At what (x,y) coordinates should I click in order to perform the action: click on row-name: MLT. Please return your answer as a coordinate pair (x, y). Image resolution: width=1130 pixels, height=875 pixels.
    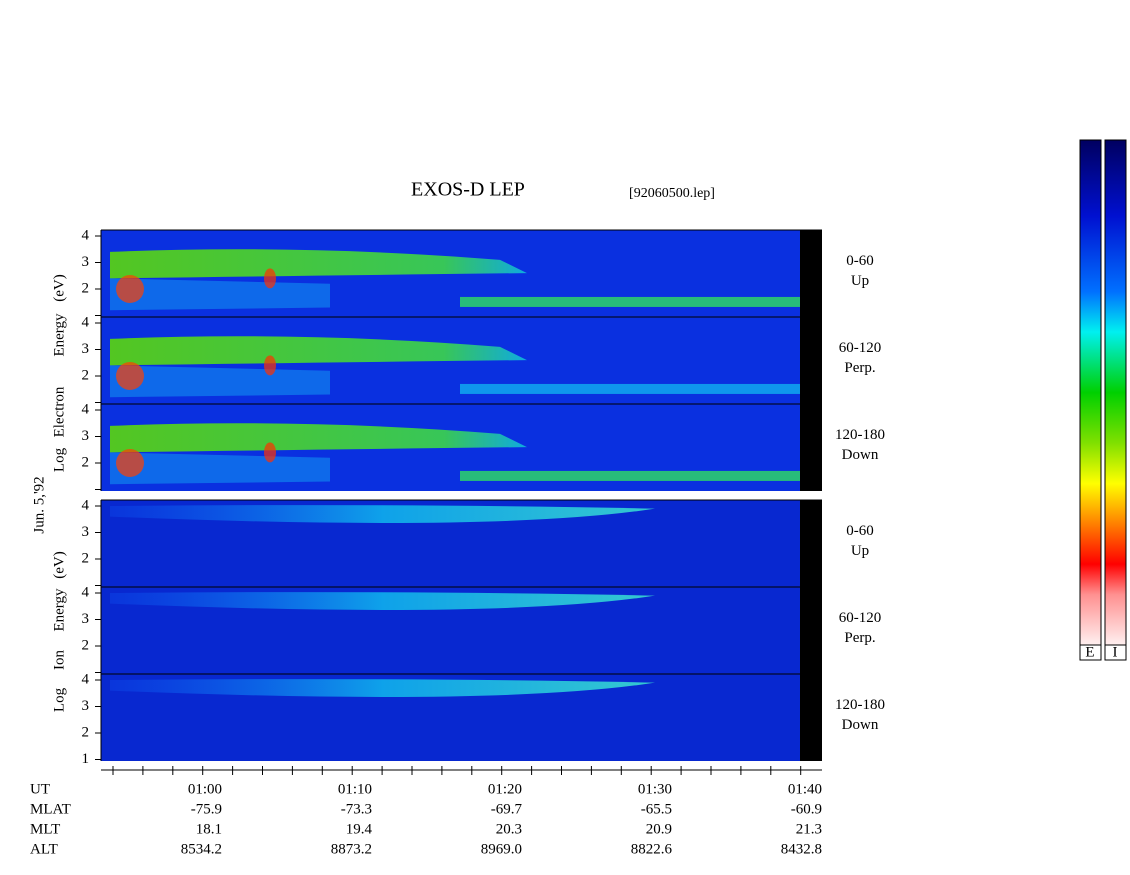
    Looking at the image, I should click on (45, 829).